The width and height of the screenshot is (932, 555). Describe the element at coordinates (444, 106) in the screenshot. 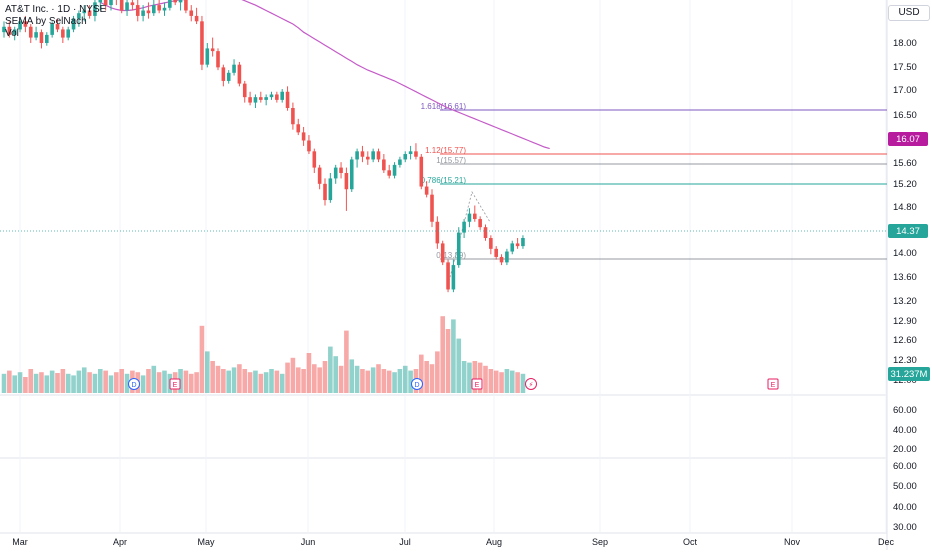

I see `fib-level-label: 1.618(16.61)` at that location.